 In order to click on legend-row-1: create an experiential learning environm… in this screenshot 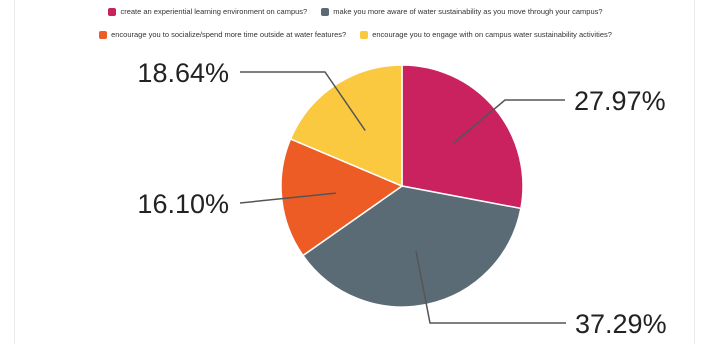, I will do `click(355, 11)`.